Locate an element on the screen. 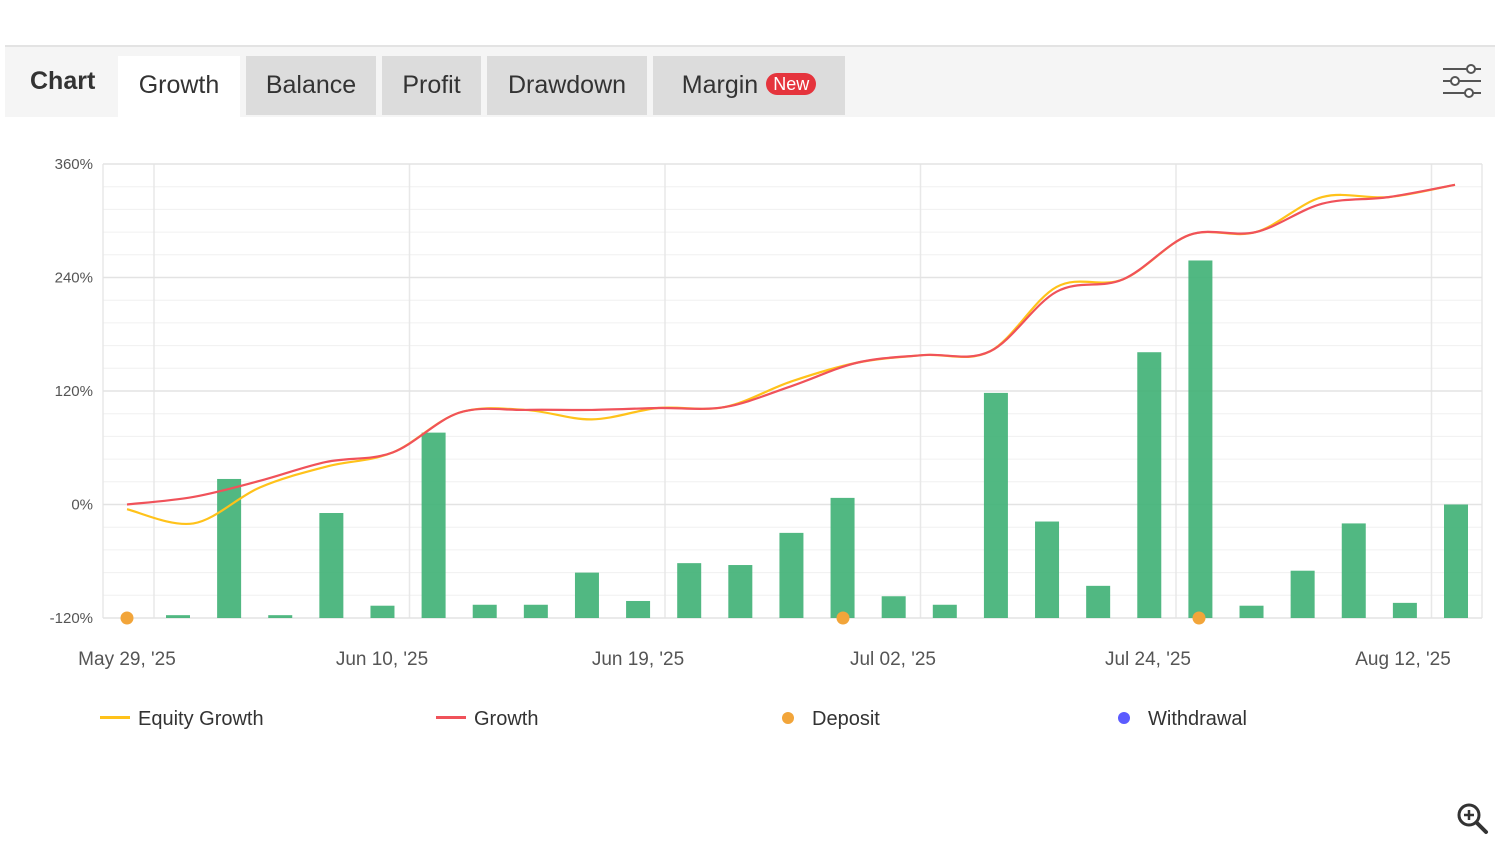 The width and height of the screenshot is (1500, 844). tab-drawdown-label: Drawdown is located at coordinates (567, 85).